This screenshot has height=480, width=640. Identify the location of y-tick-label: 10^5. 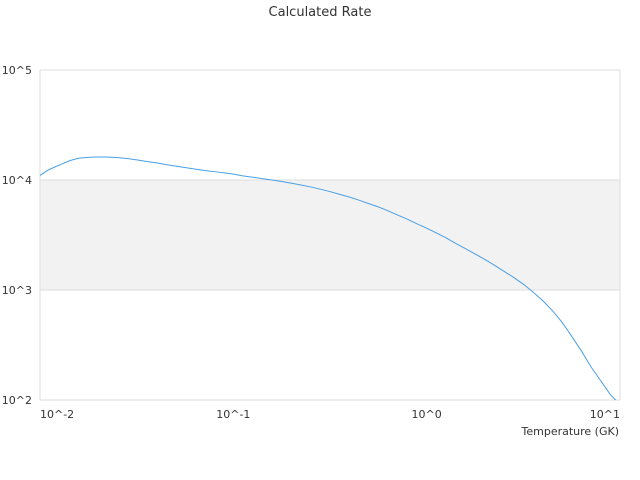
(17, 70).